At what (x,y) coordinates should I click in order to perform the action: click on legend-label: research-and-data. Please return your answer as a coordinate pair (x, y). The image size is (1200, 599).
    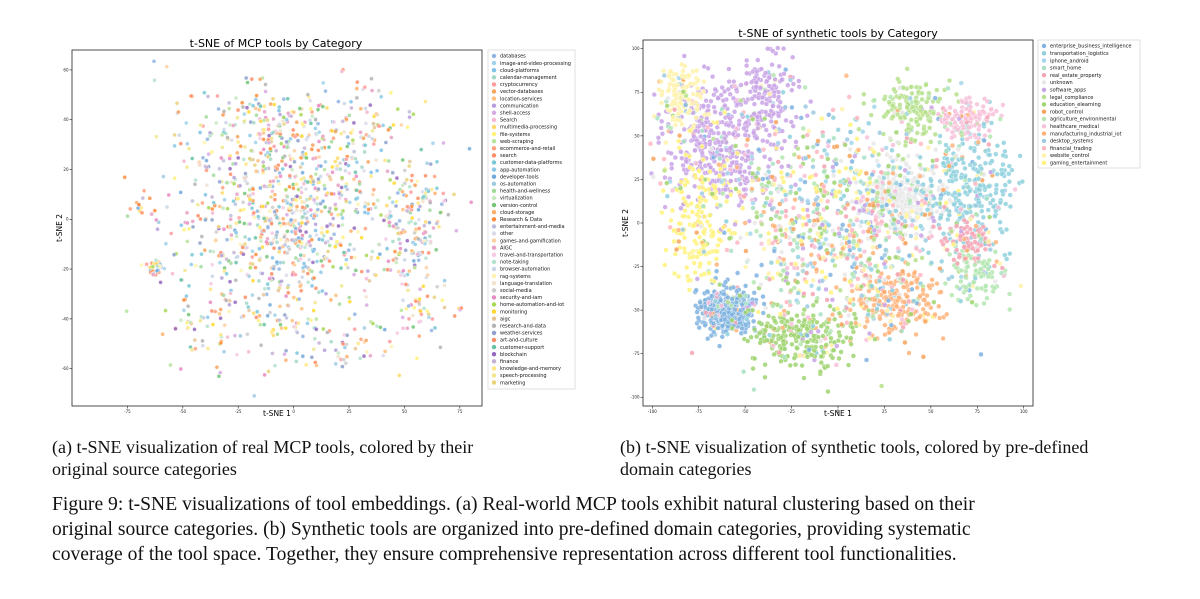
    Looking at the image, I should click on (523, 327).